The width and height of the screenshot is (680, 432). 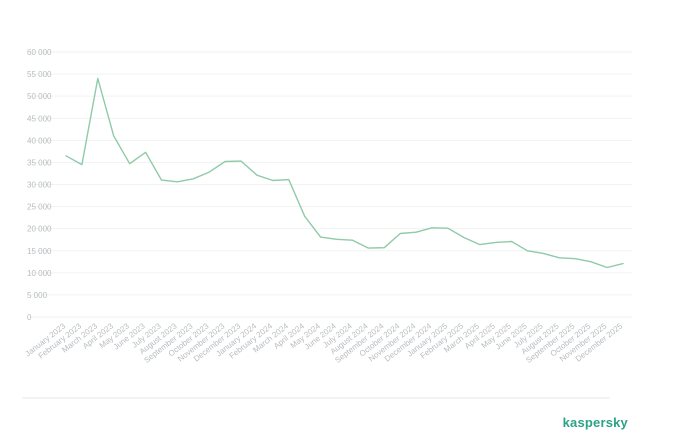 What do you see at coordinates (37, 295) in the screenshot?
I see `y-tick-label: 5 000` at bounding box center [37, 295].